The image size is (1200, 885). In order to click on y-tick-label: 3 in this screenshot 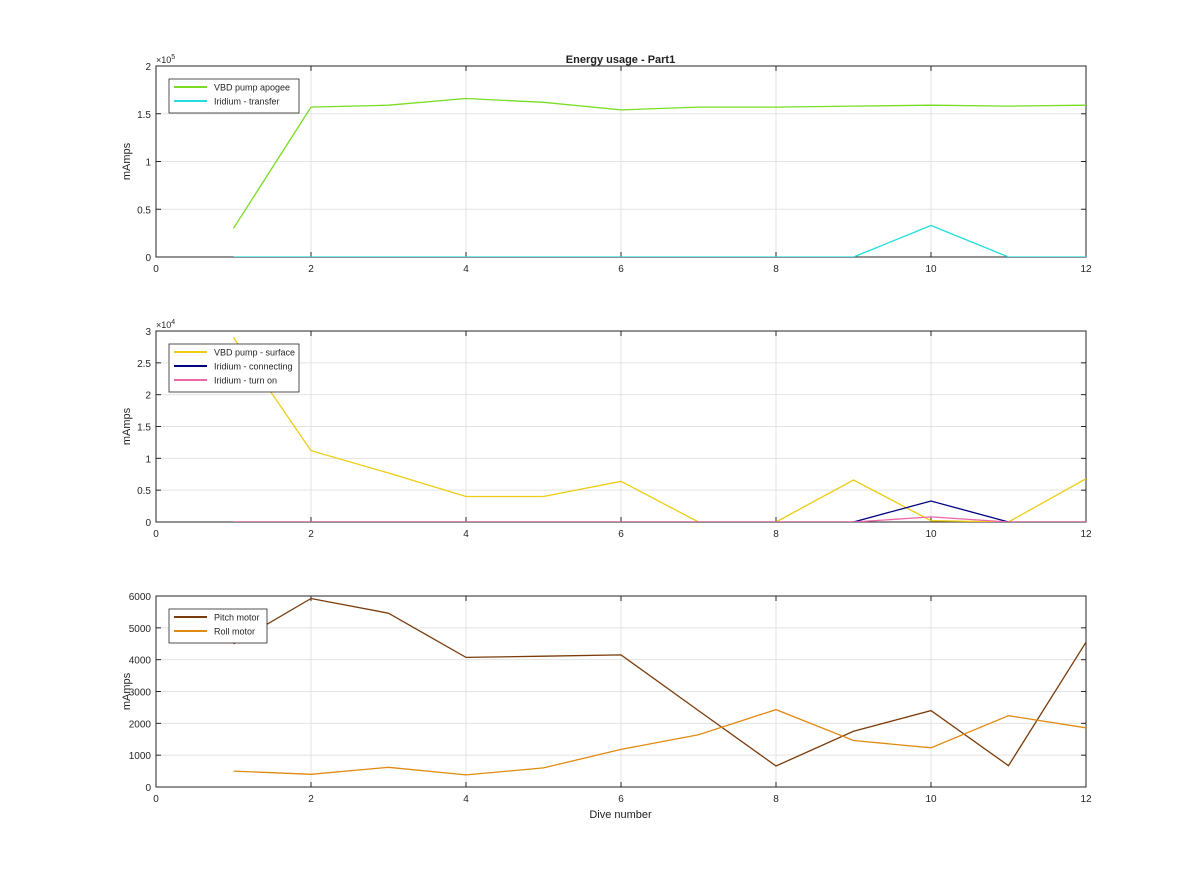, I will do `click(148, 332)`.